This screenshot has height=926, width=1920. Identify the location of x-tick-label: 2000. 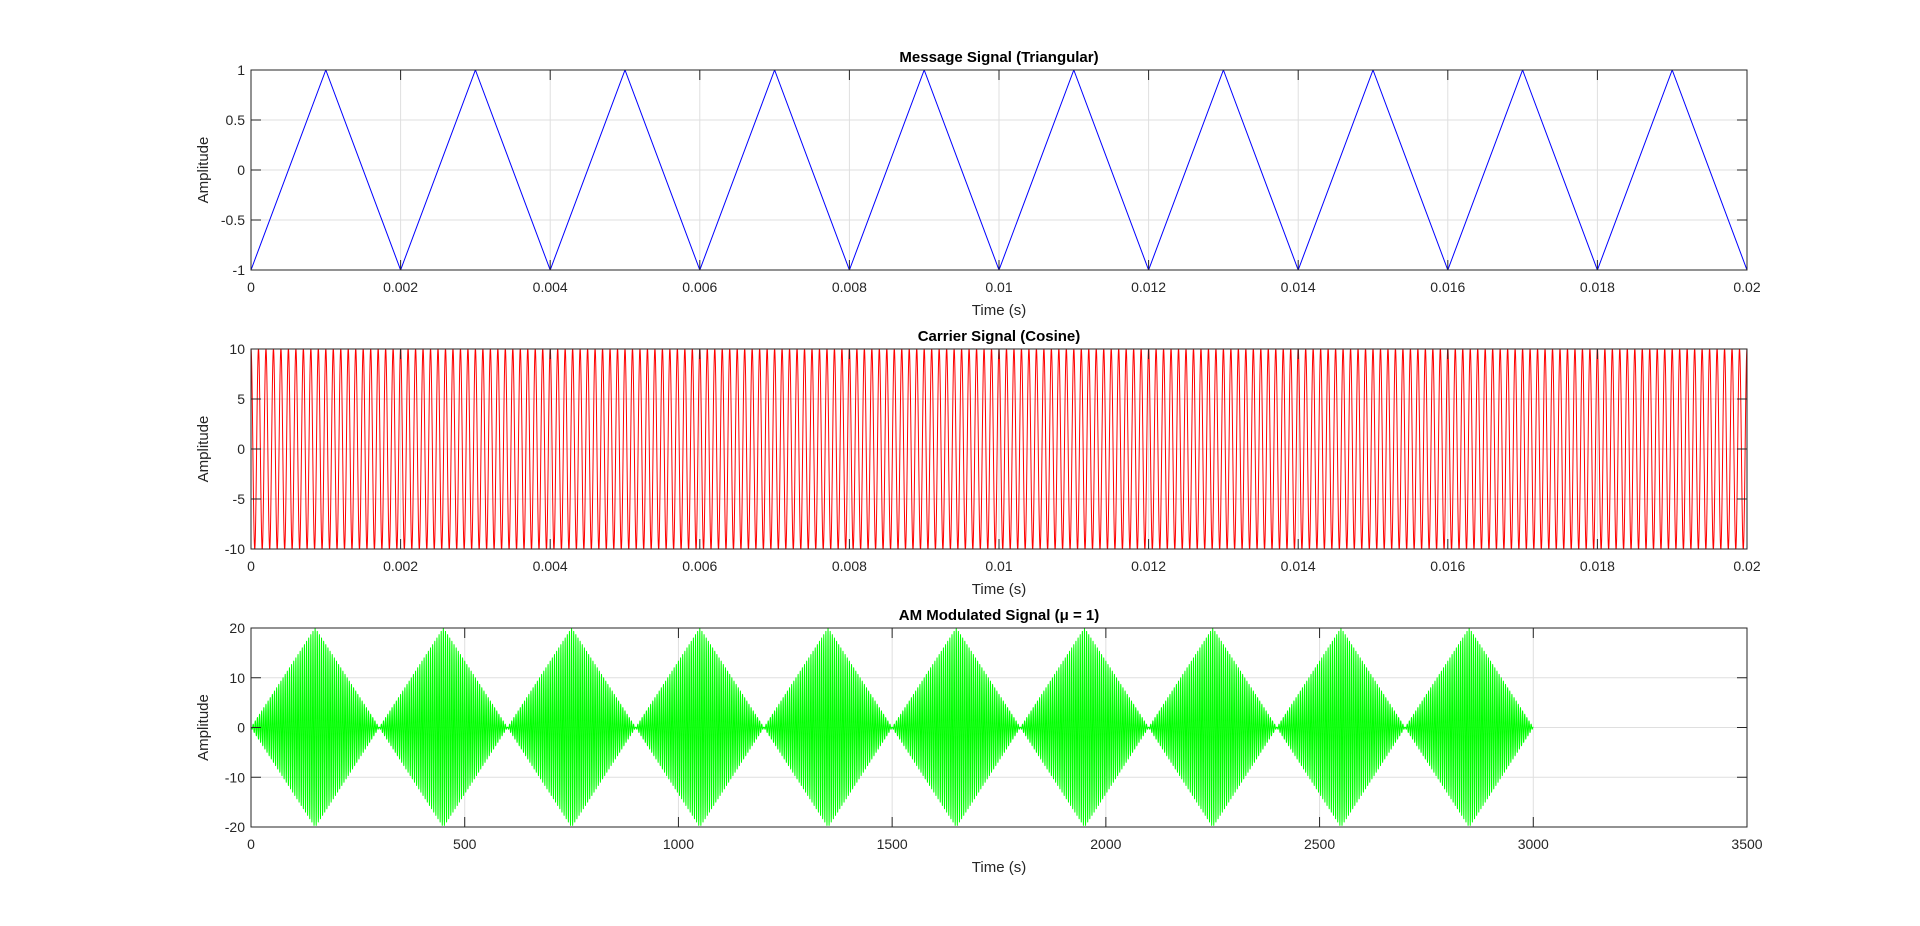
(1105, 844).